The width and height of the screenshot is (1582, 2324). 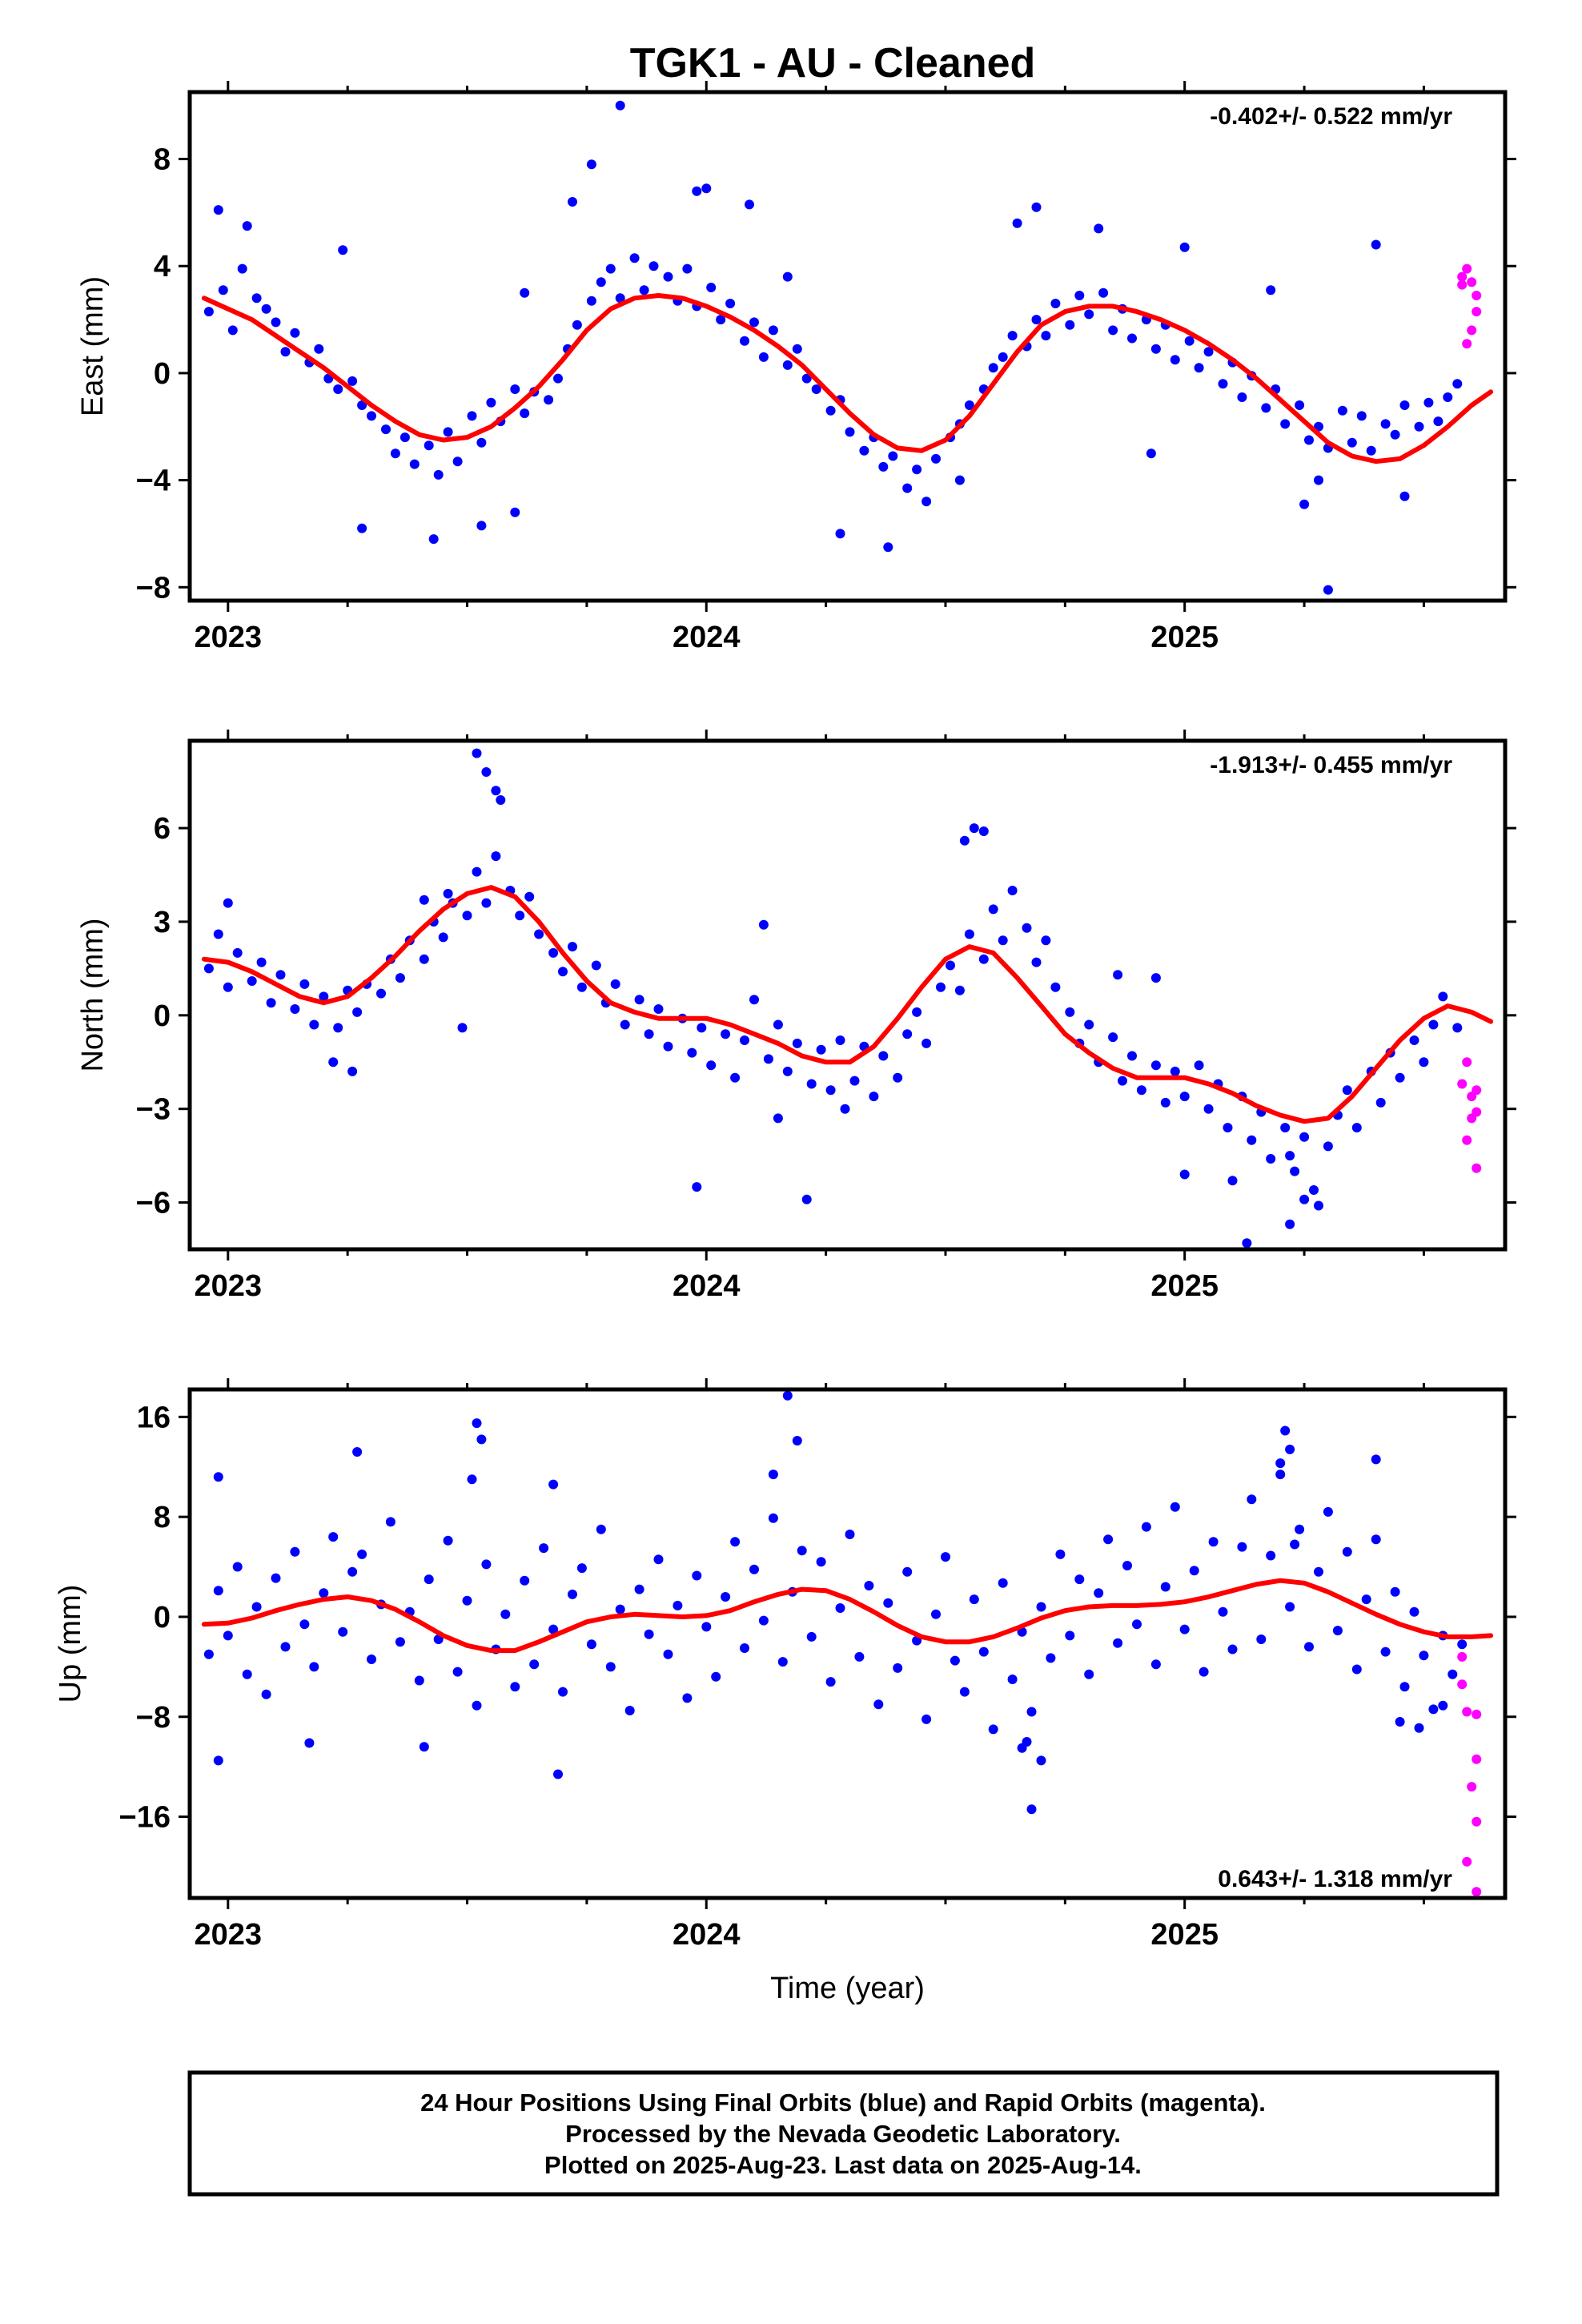 I want to click on north-rapid-point, so click(x=1463, y=1084).